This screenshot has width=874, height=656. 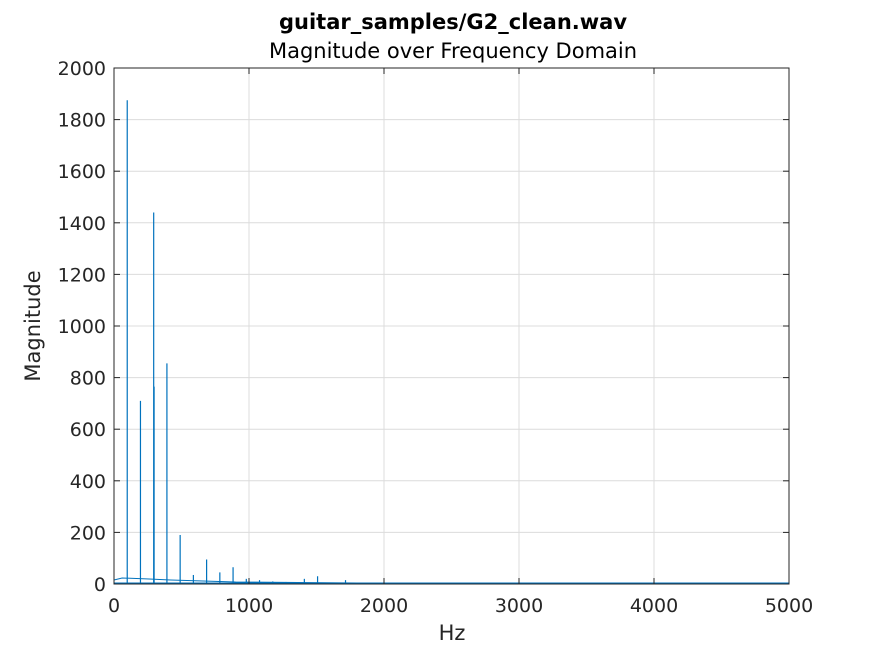 What do you see at coordinates (789, 606) in the screenshot?
I see `x-tick-label: 5000` at bounding box center [789, 606].